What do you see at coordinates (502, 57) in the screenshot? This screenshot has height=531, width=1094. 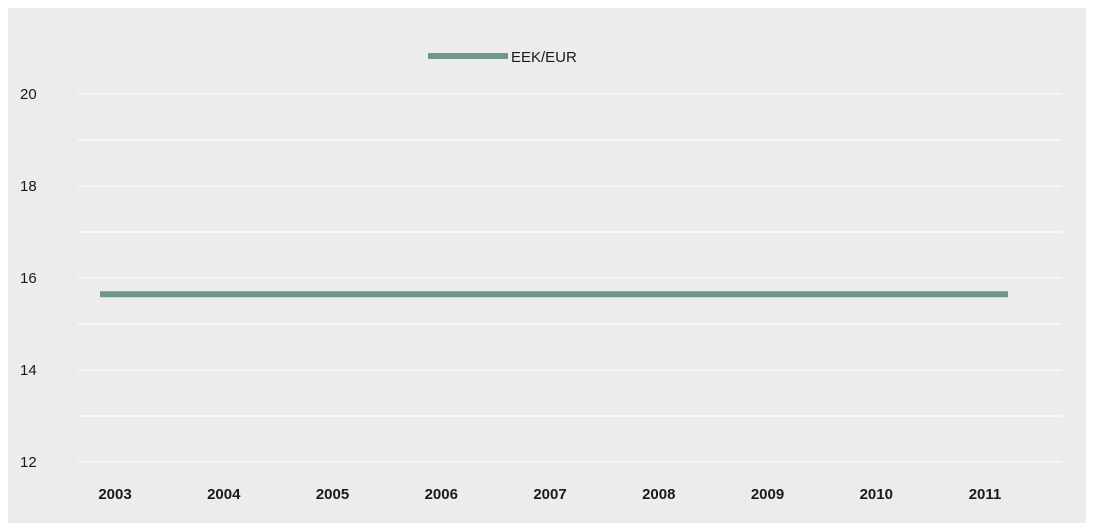 I see `legend: EEK/EUR` at bounding box center [502, 57].